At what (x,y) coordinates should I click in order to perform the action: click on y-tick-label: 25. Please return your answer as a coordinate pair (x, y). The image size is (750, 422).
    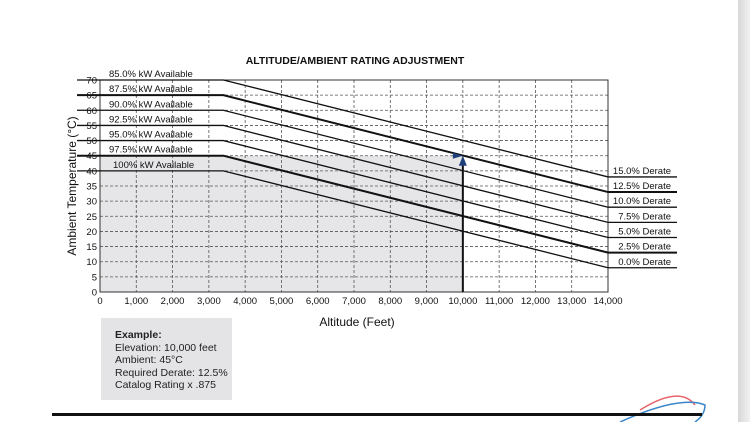
    Looking at the image, I should click on (91, 217).